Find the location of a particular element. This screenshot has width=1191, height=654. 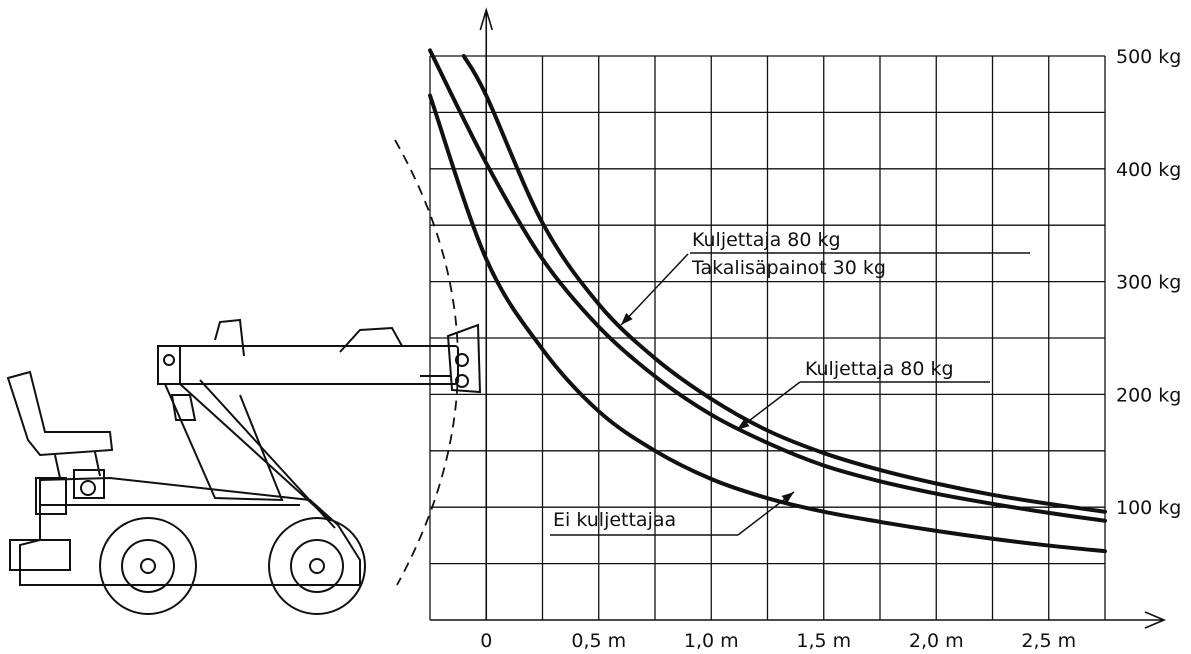

attachment-plate is located at coordinates (464, 358).